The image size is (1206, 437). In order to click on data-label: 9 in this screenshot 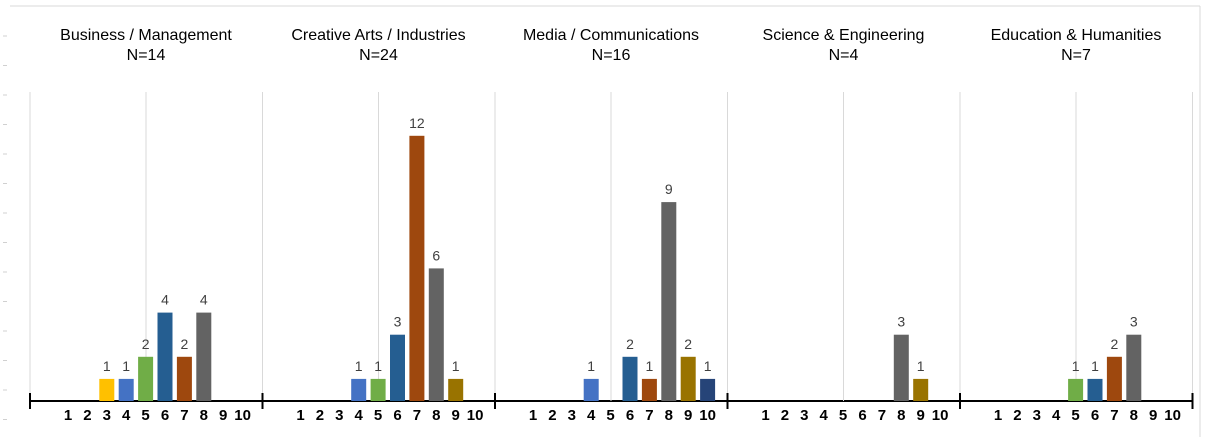, I will do `click(669, 189)`.